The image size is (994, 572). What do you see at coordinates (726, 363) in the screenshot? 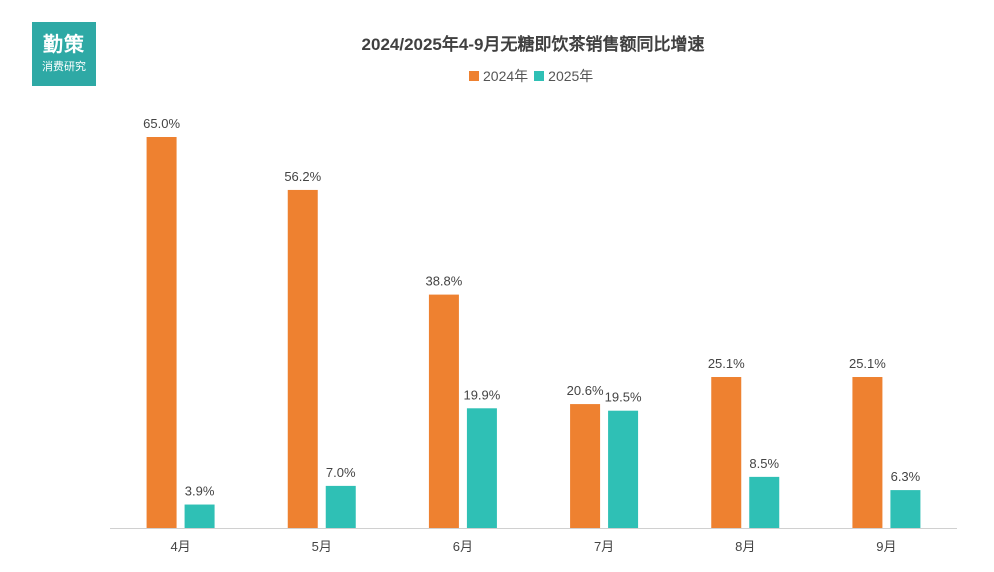
I see `data-label-2024-8: 25.1%` at bounding box center [726, 363].